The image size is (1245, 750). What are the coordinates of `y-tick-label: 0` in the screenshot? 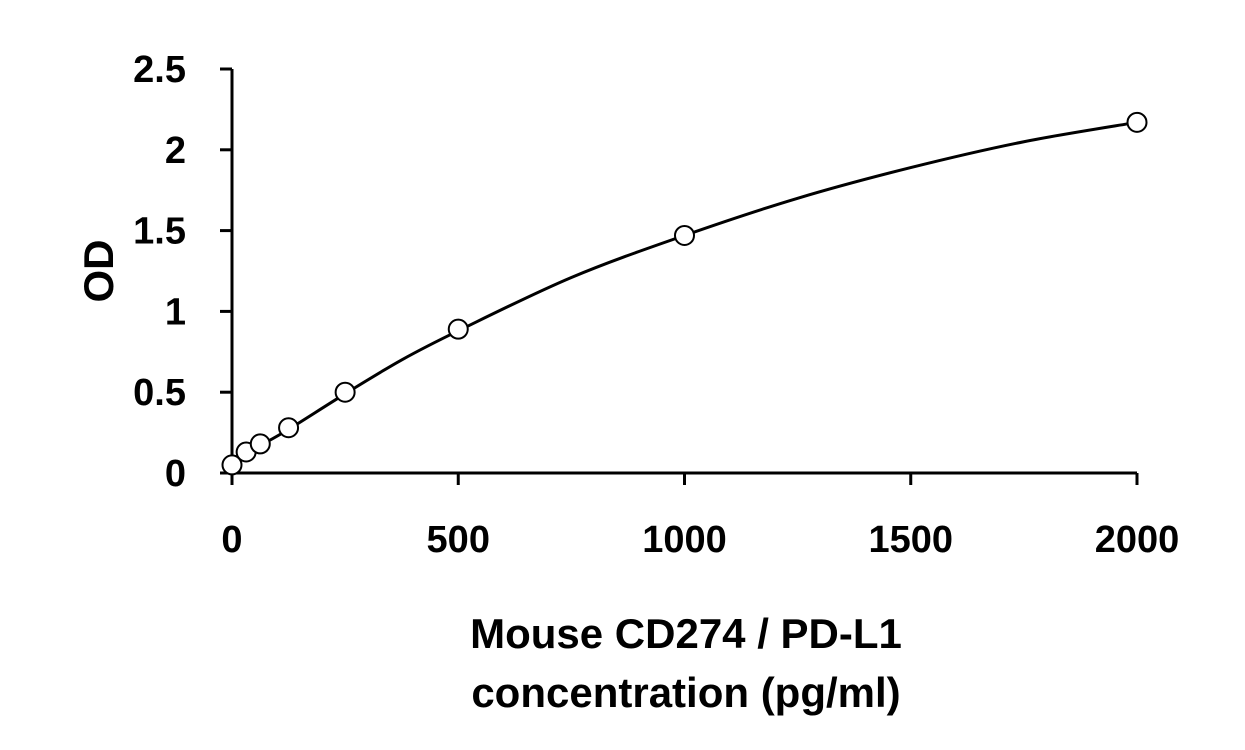 It's located at (175, 474).